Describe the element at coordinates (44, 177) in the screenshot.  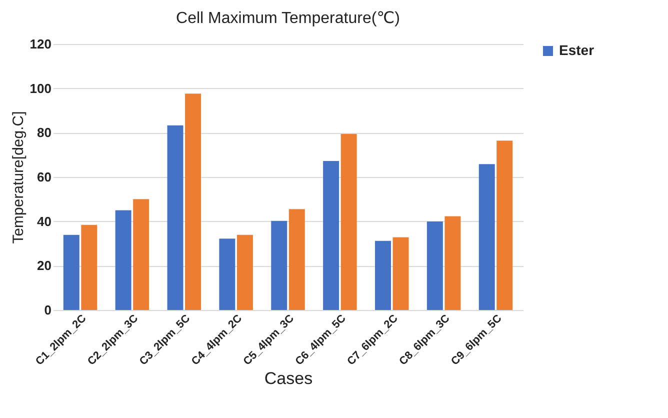
I see `y-tick-label: 60` at that location.